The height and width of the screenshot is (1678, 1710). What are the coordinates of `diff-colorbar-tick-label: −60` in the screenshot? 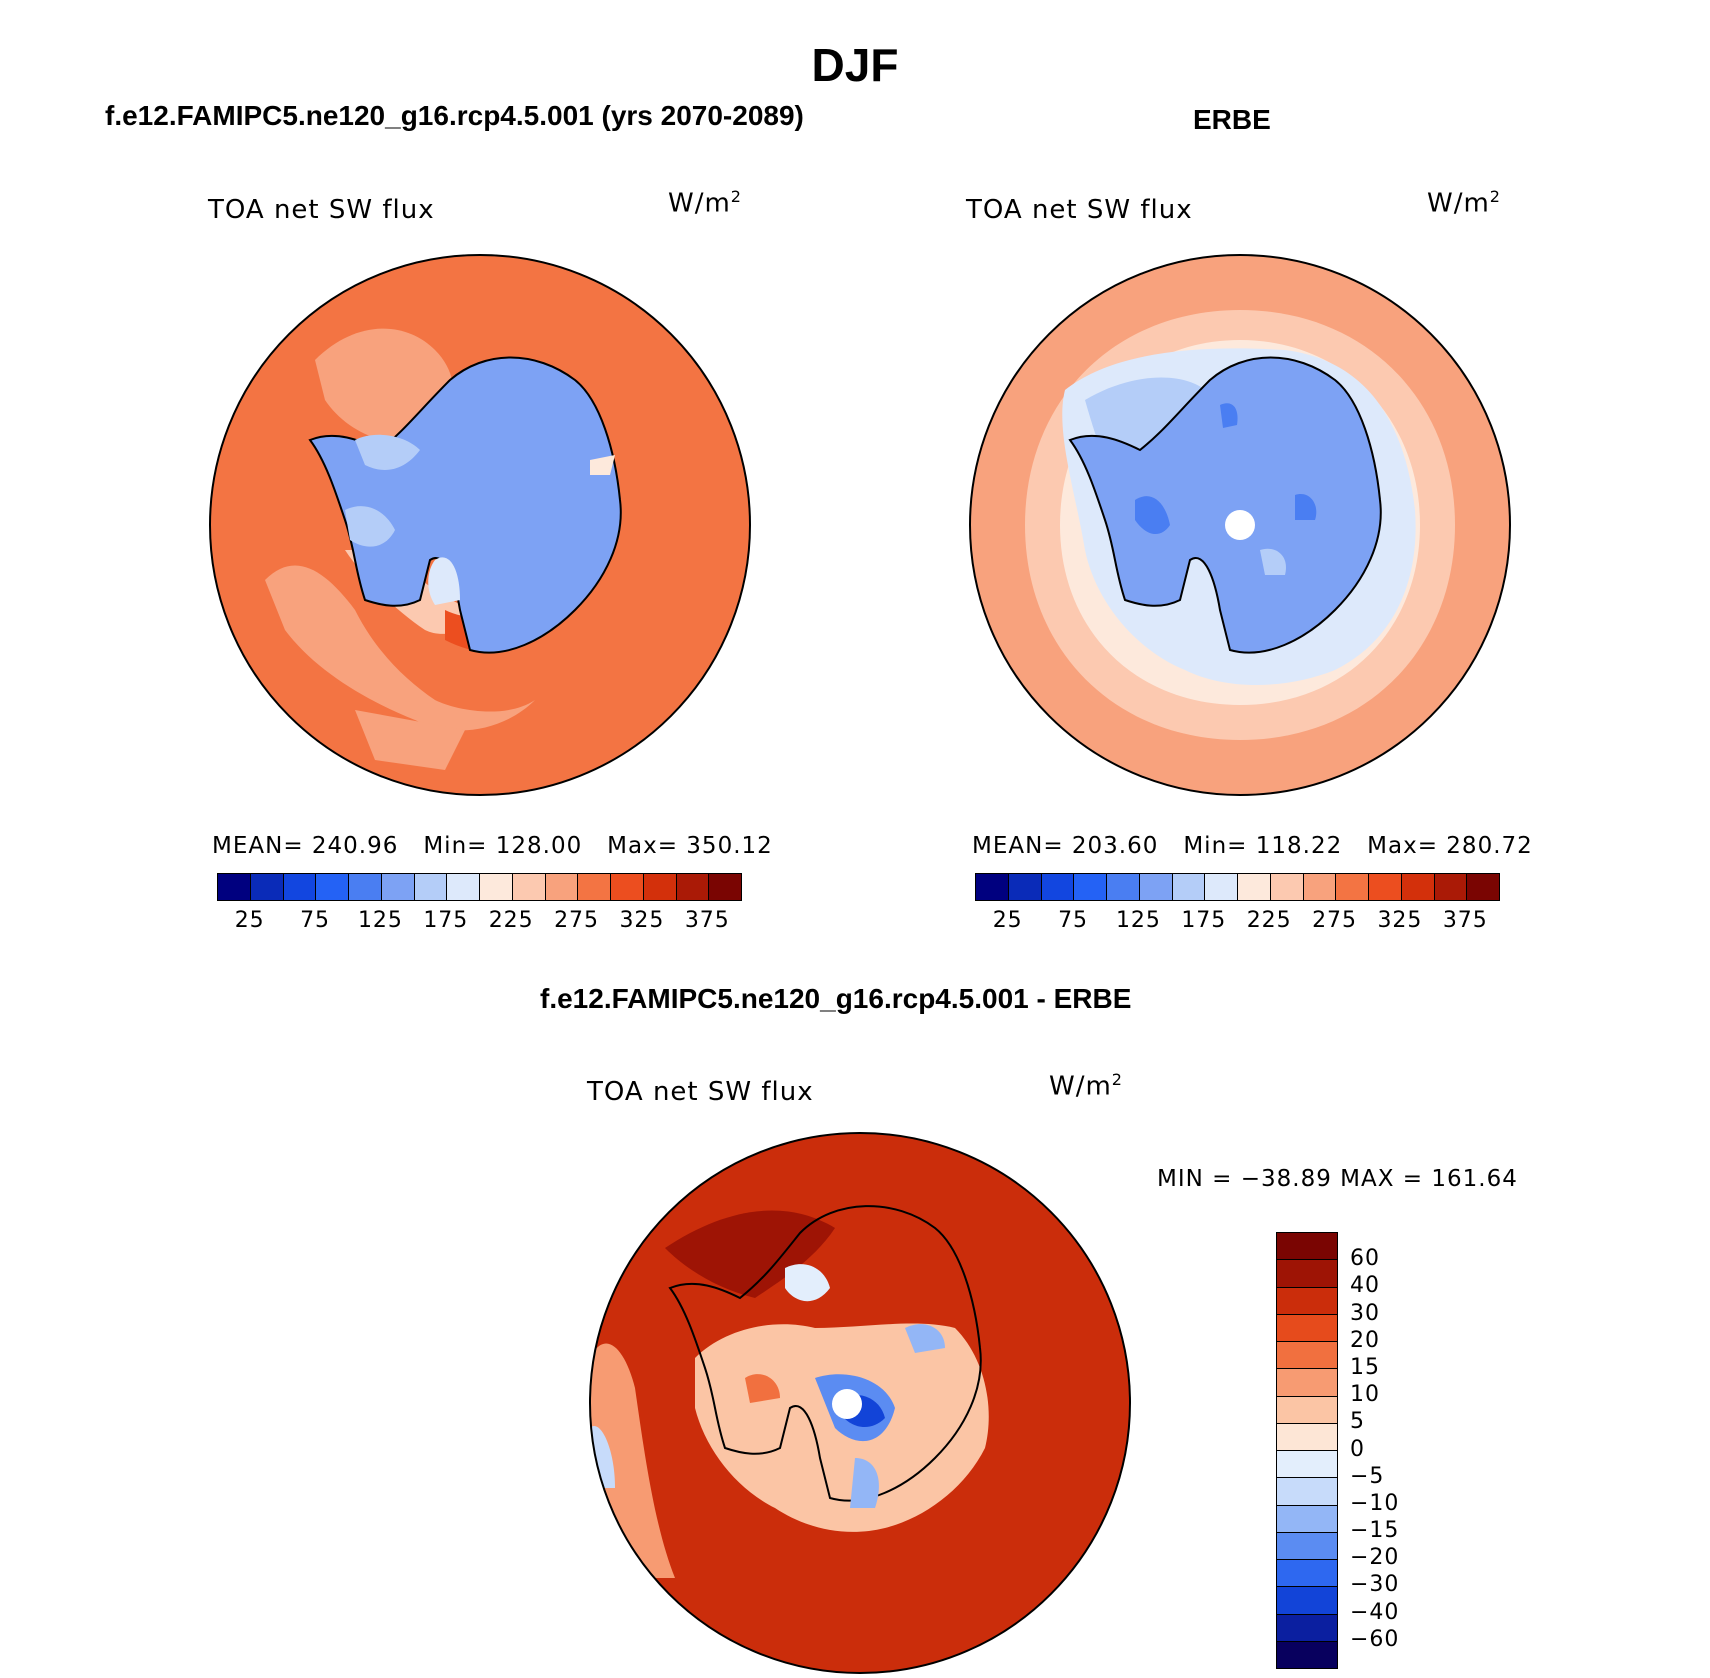 It's located at (1375, 1639).